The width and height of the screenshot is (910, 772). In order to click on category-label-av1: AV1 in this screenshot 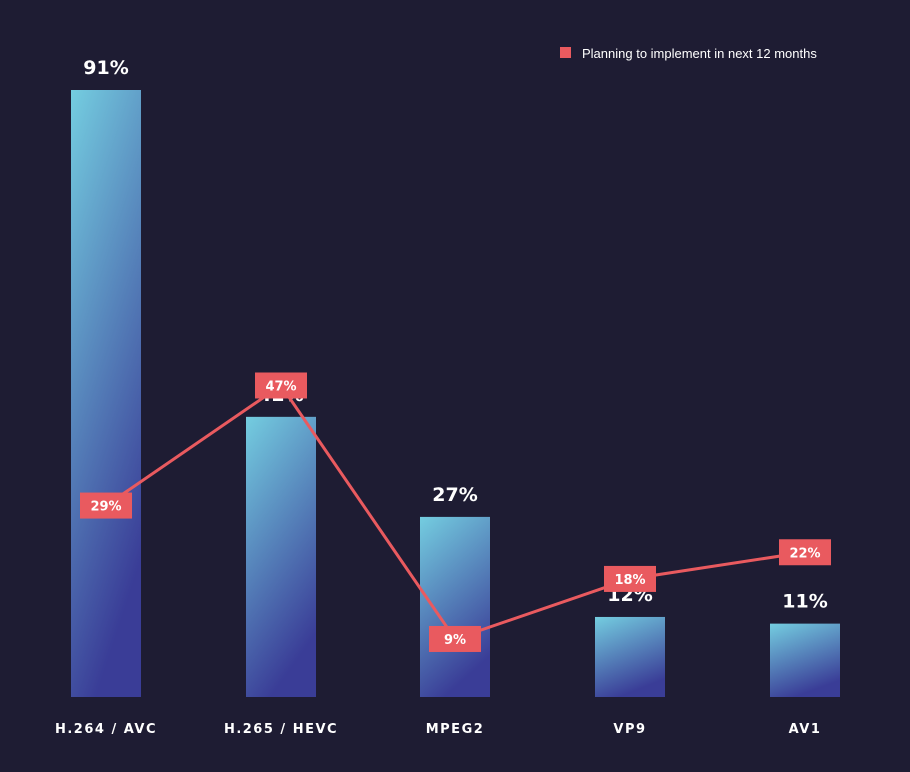, I will do `click(805, 729)`.